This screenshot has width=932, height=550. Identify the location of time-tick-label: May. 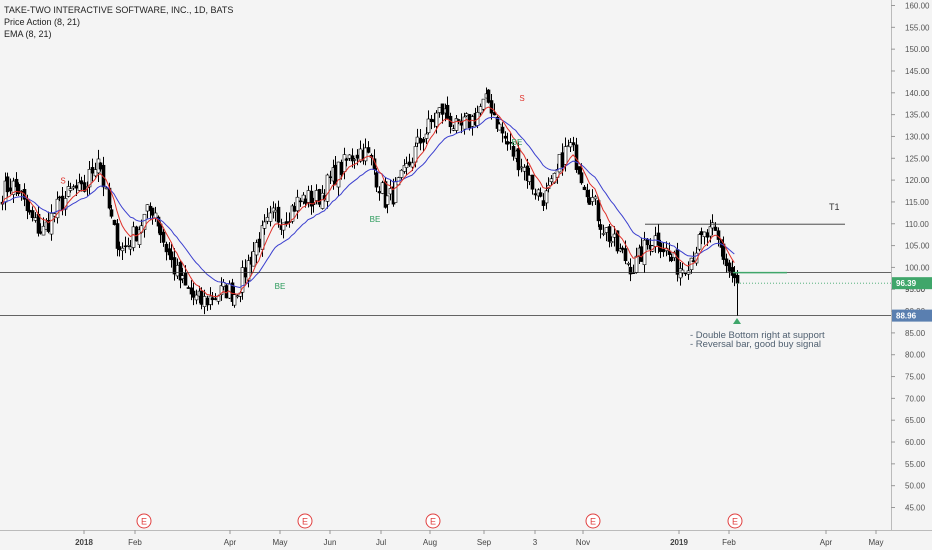
(875, 542).